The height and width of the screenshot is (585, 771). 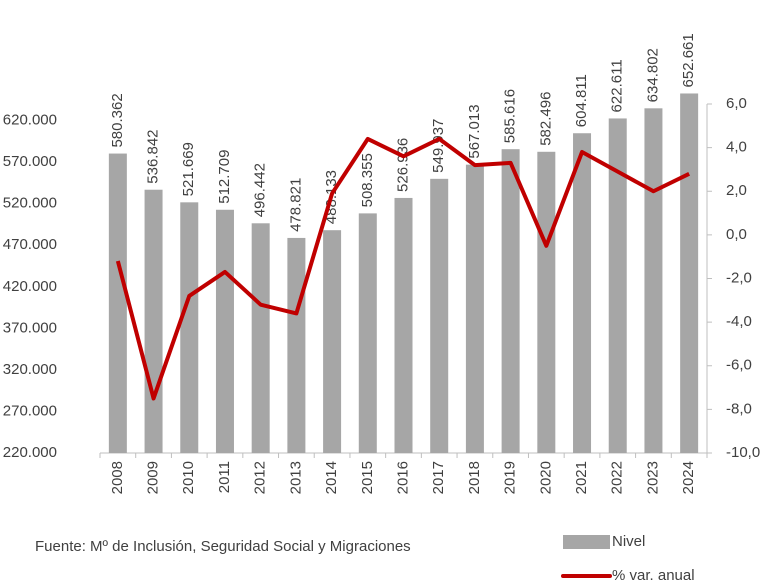 I want to click on x-tick-label: 2018, so click(x=474, y=477).